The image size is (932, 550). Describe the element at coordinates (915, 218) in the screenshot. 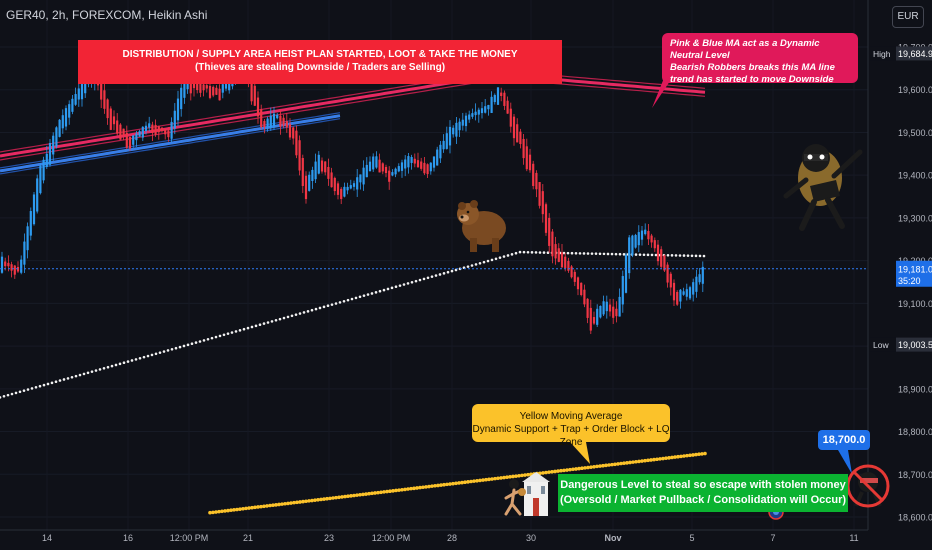

I see `price-tick-label: 19,300.0` at that location.